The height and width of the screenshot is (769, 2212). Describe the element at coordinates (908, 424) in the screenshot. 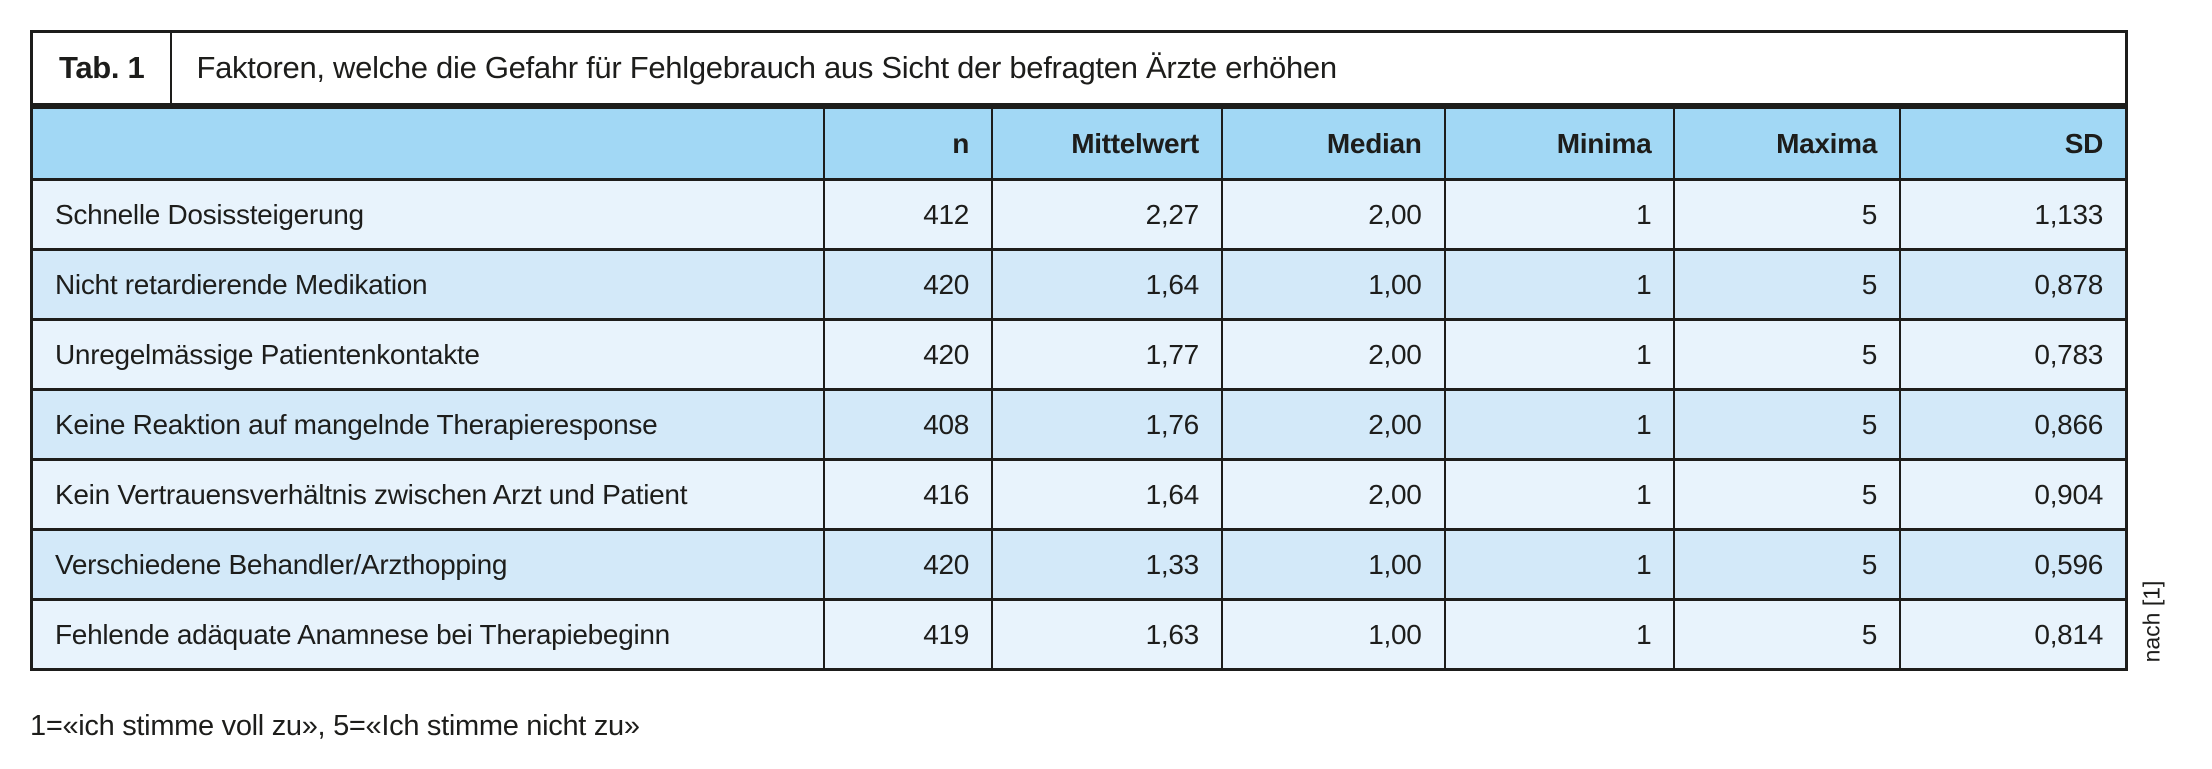

I see `cell-n: 408` at that location.